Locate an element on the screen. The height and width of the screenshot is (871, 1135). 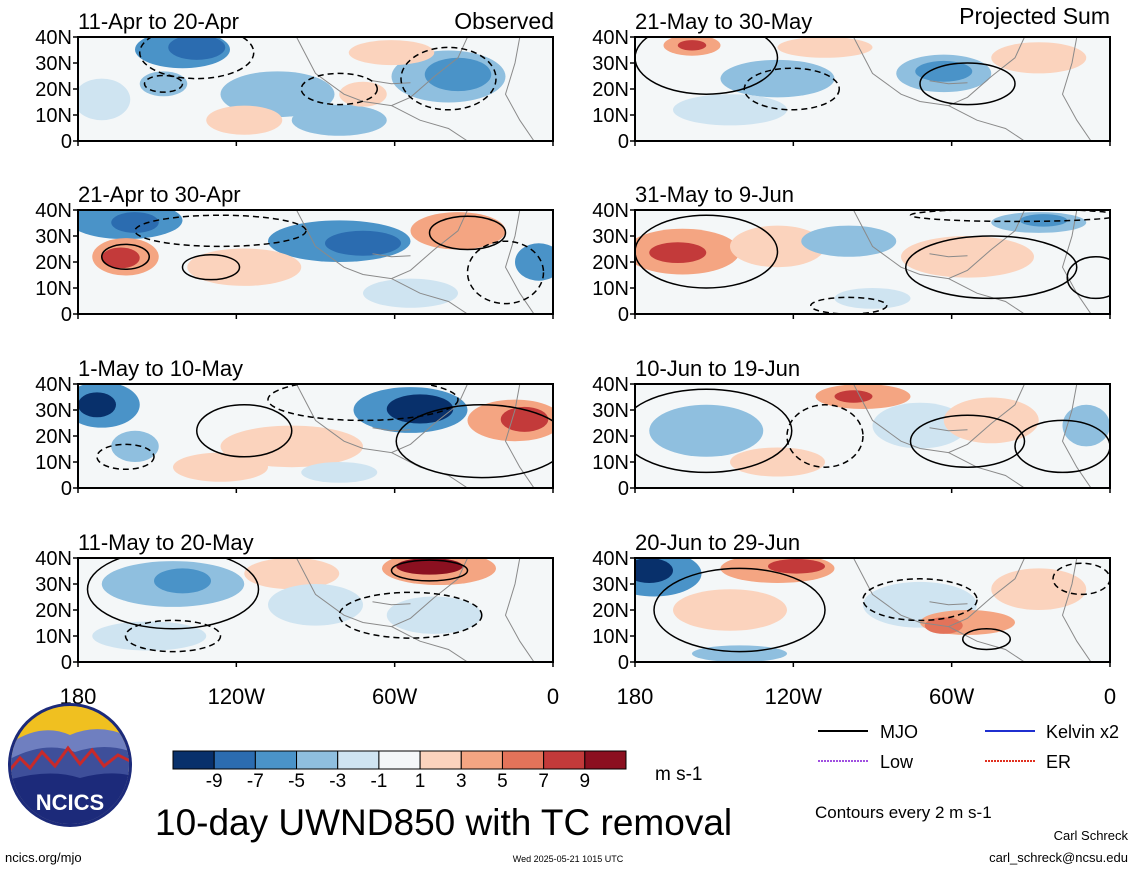
colorbar-tick-label: -3 is located at coordinates (337, 781).